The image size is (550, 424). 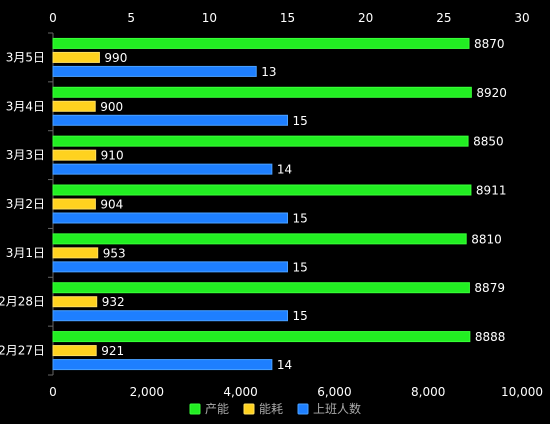 I want to click on top-axis-tick-label: 10, so click(x=209, y=18).